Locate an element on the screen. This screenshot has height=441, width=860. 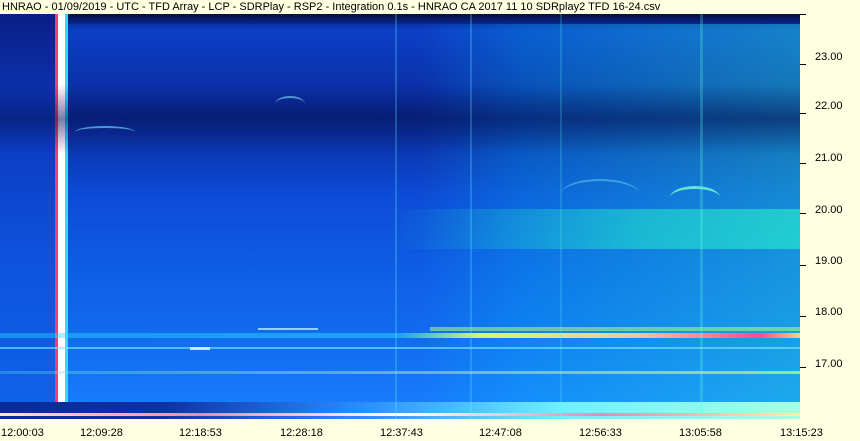
data-gap-marker-left is located at coordinates (56, 216).